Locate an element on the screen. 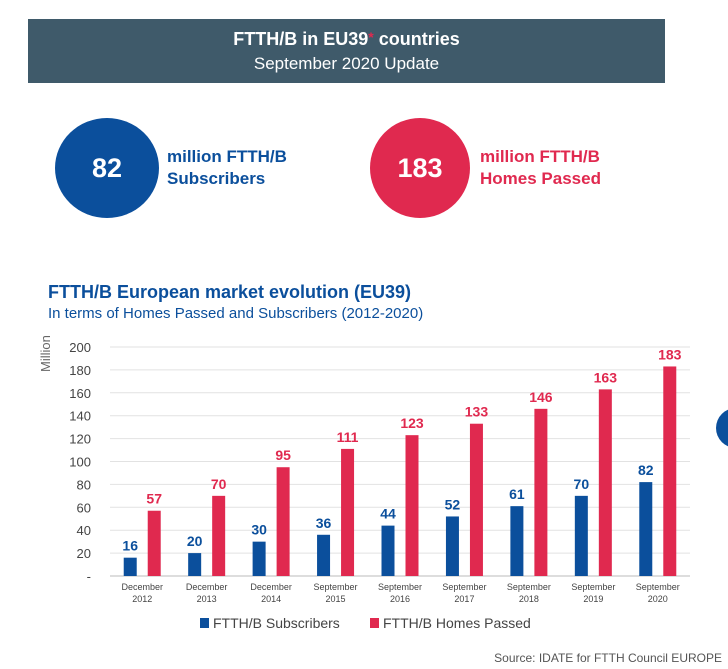  y-tick-label: 80 is located at coordinates (84, 484).